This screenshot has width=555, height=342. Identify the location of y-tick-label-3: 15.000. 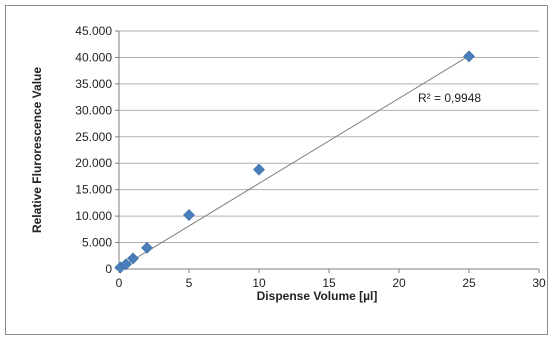
(93, 190).